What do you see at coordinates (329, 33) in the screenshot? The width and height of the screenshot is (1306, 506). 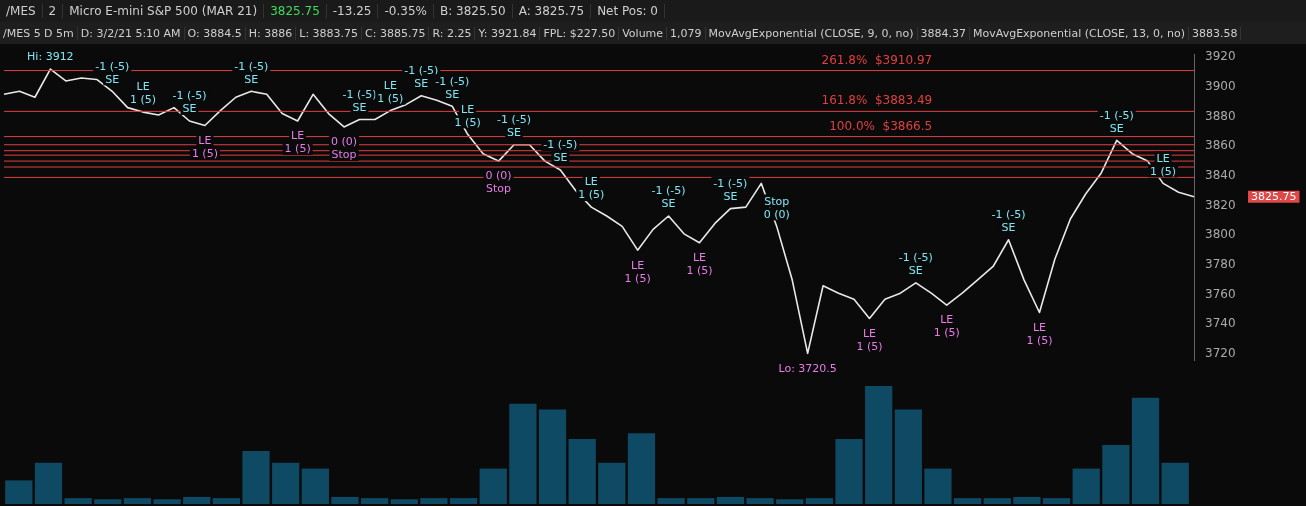 I see `text: L: 3883.75` at bounding box center [329, 33].